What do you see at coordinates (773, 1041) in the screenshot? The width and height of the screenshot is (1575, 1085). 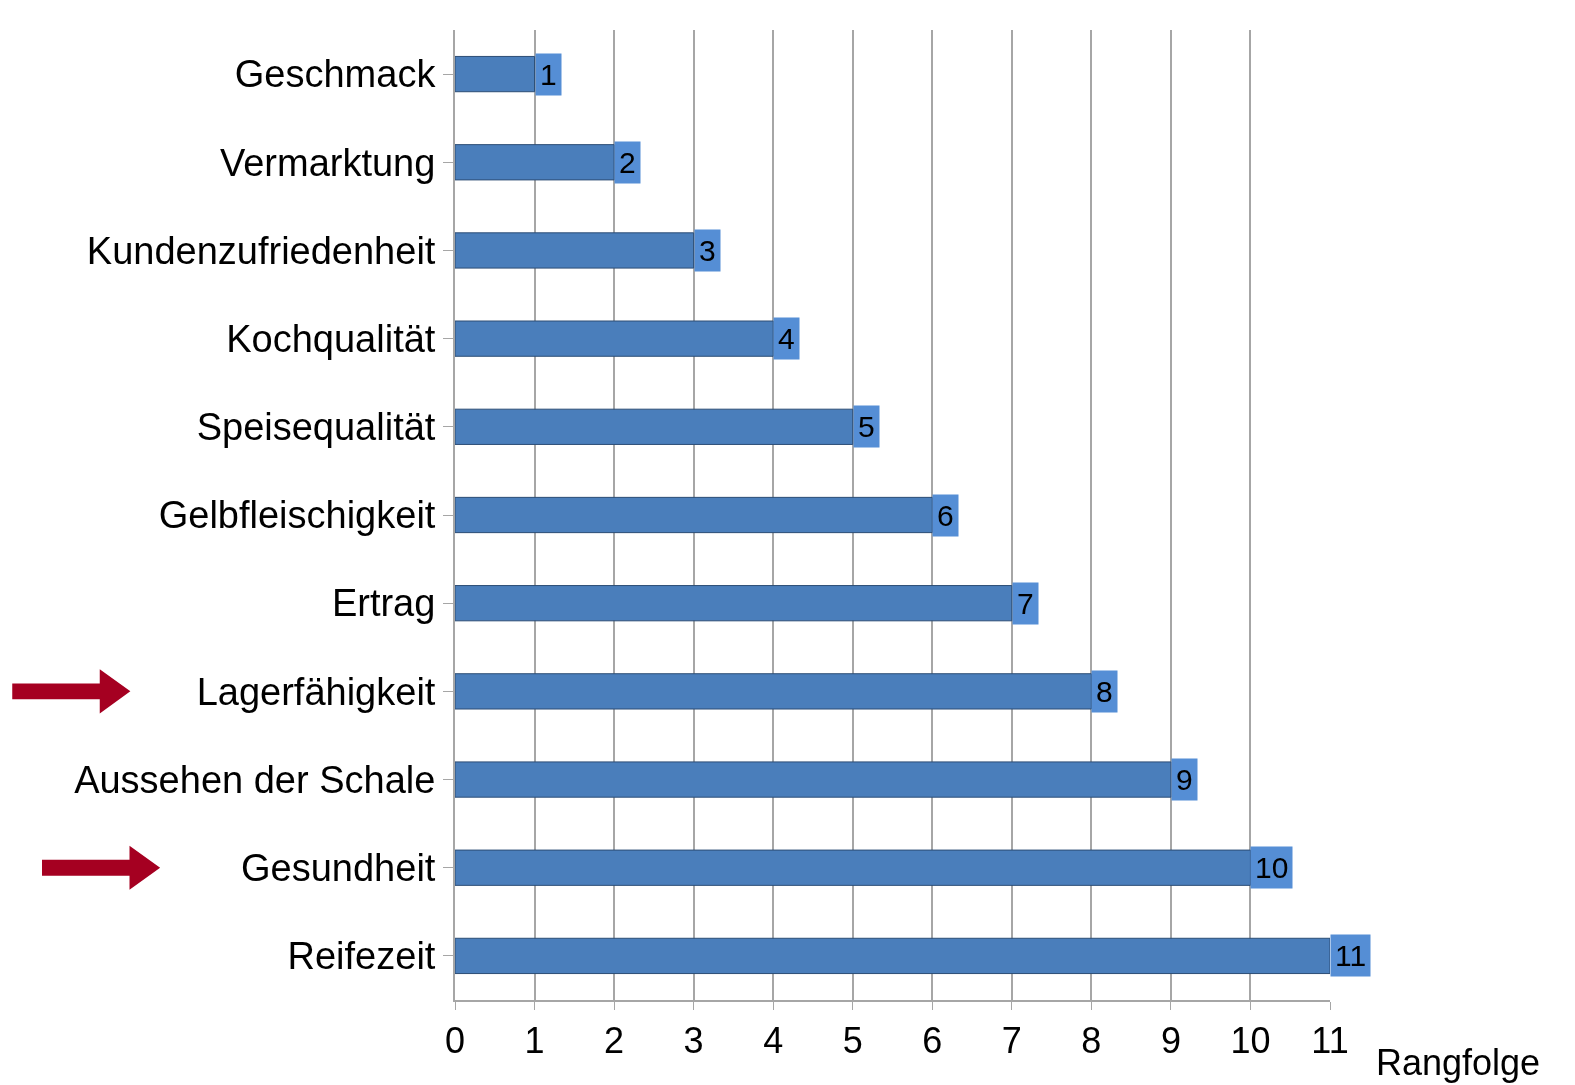 I see `x-tick-label: 4` at bounding box center [773, 1041].